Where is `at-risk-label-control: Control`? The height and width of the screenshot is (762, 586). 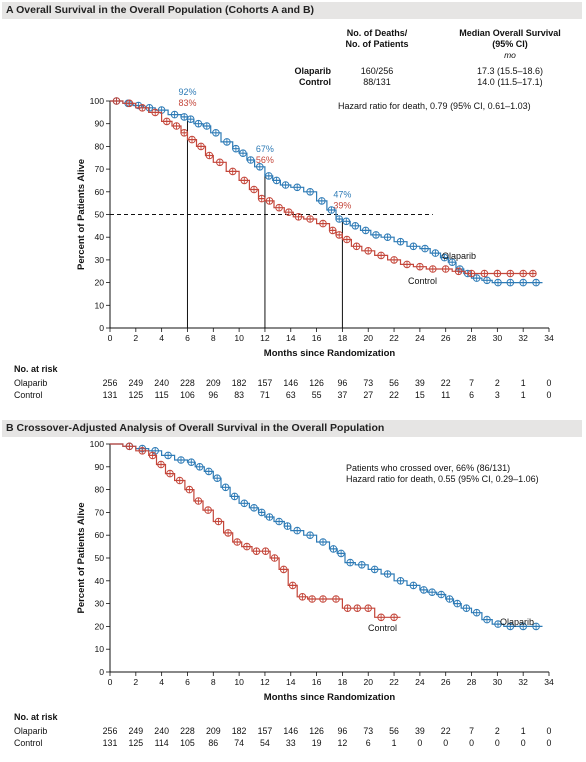
at-risk-label-control: Control is located at coordinates (28, 395).